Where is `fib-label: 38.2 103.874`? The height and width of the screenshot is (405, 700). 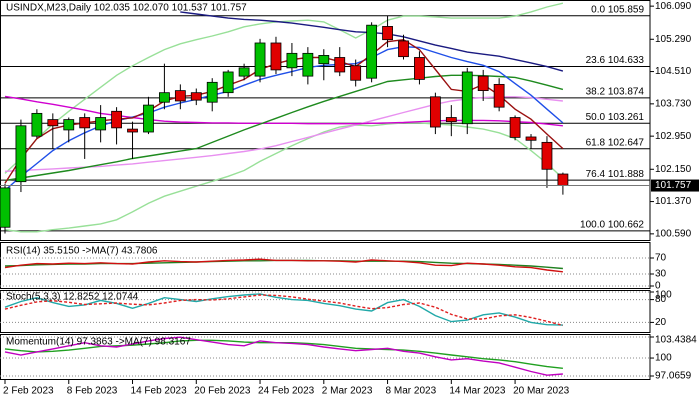 fib-label: 38.2 103.874 is located at coordinates (615, 92).